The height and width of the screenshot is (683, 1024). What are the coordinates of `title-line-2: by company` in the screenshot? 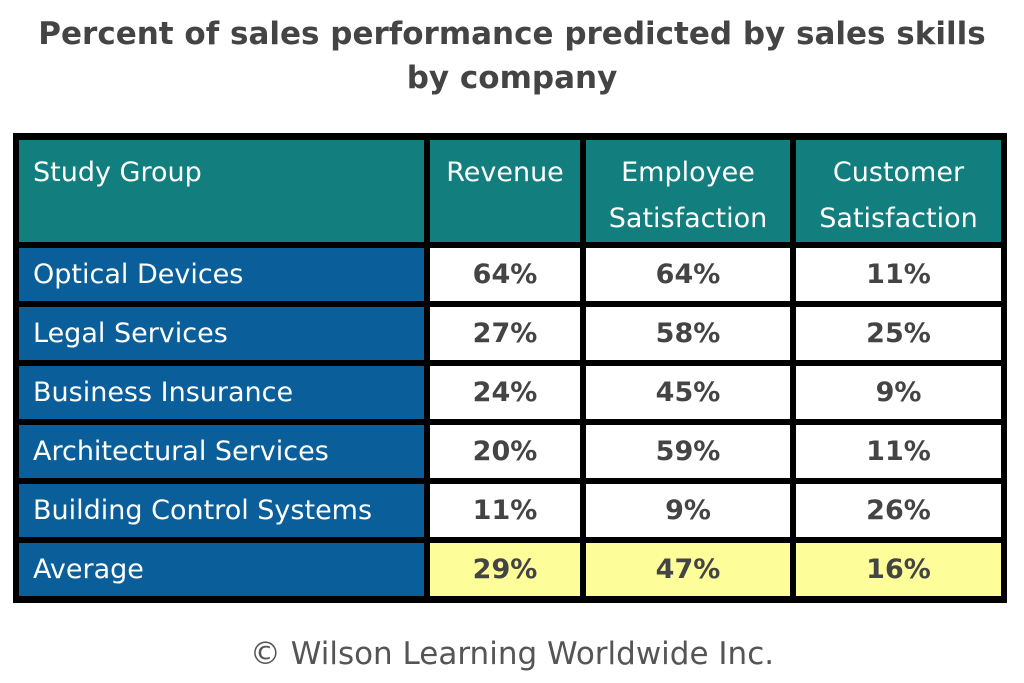 It's located at (512, 78).